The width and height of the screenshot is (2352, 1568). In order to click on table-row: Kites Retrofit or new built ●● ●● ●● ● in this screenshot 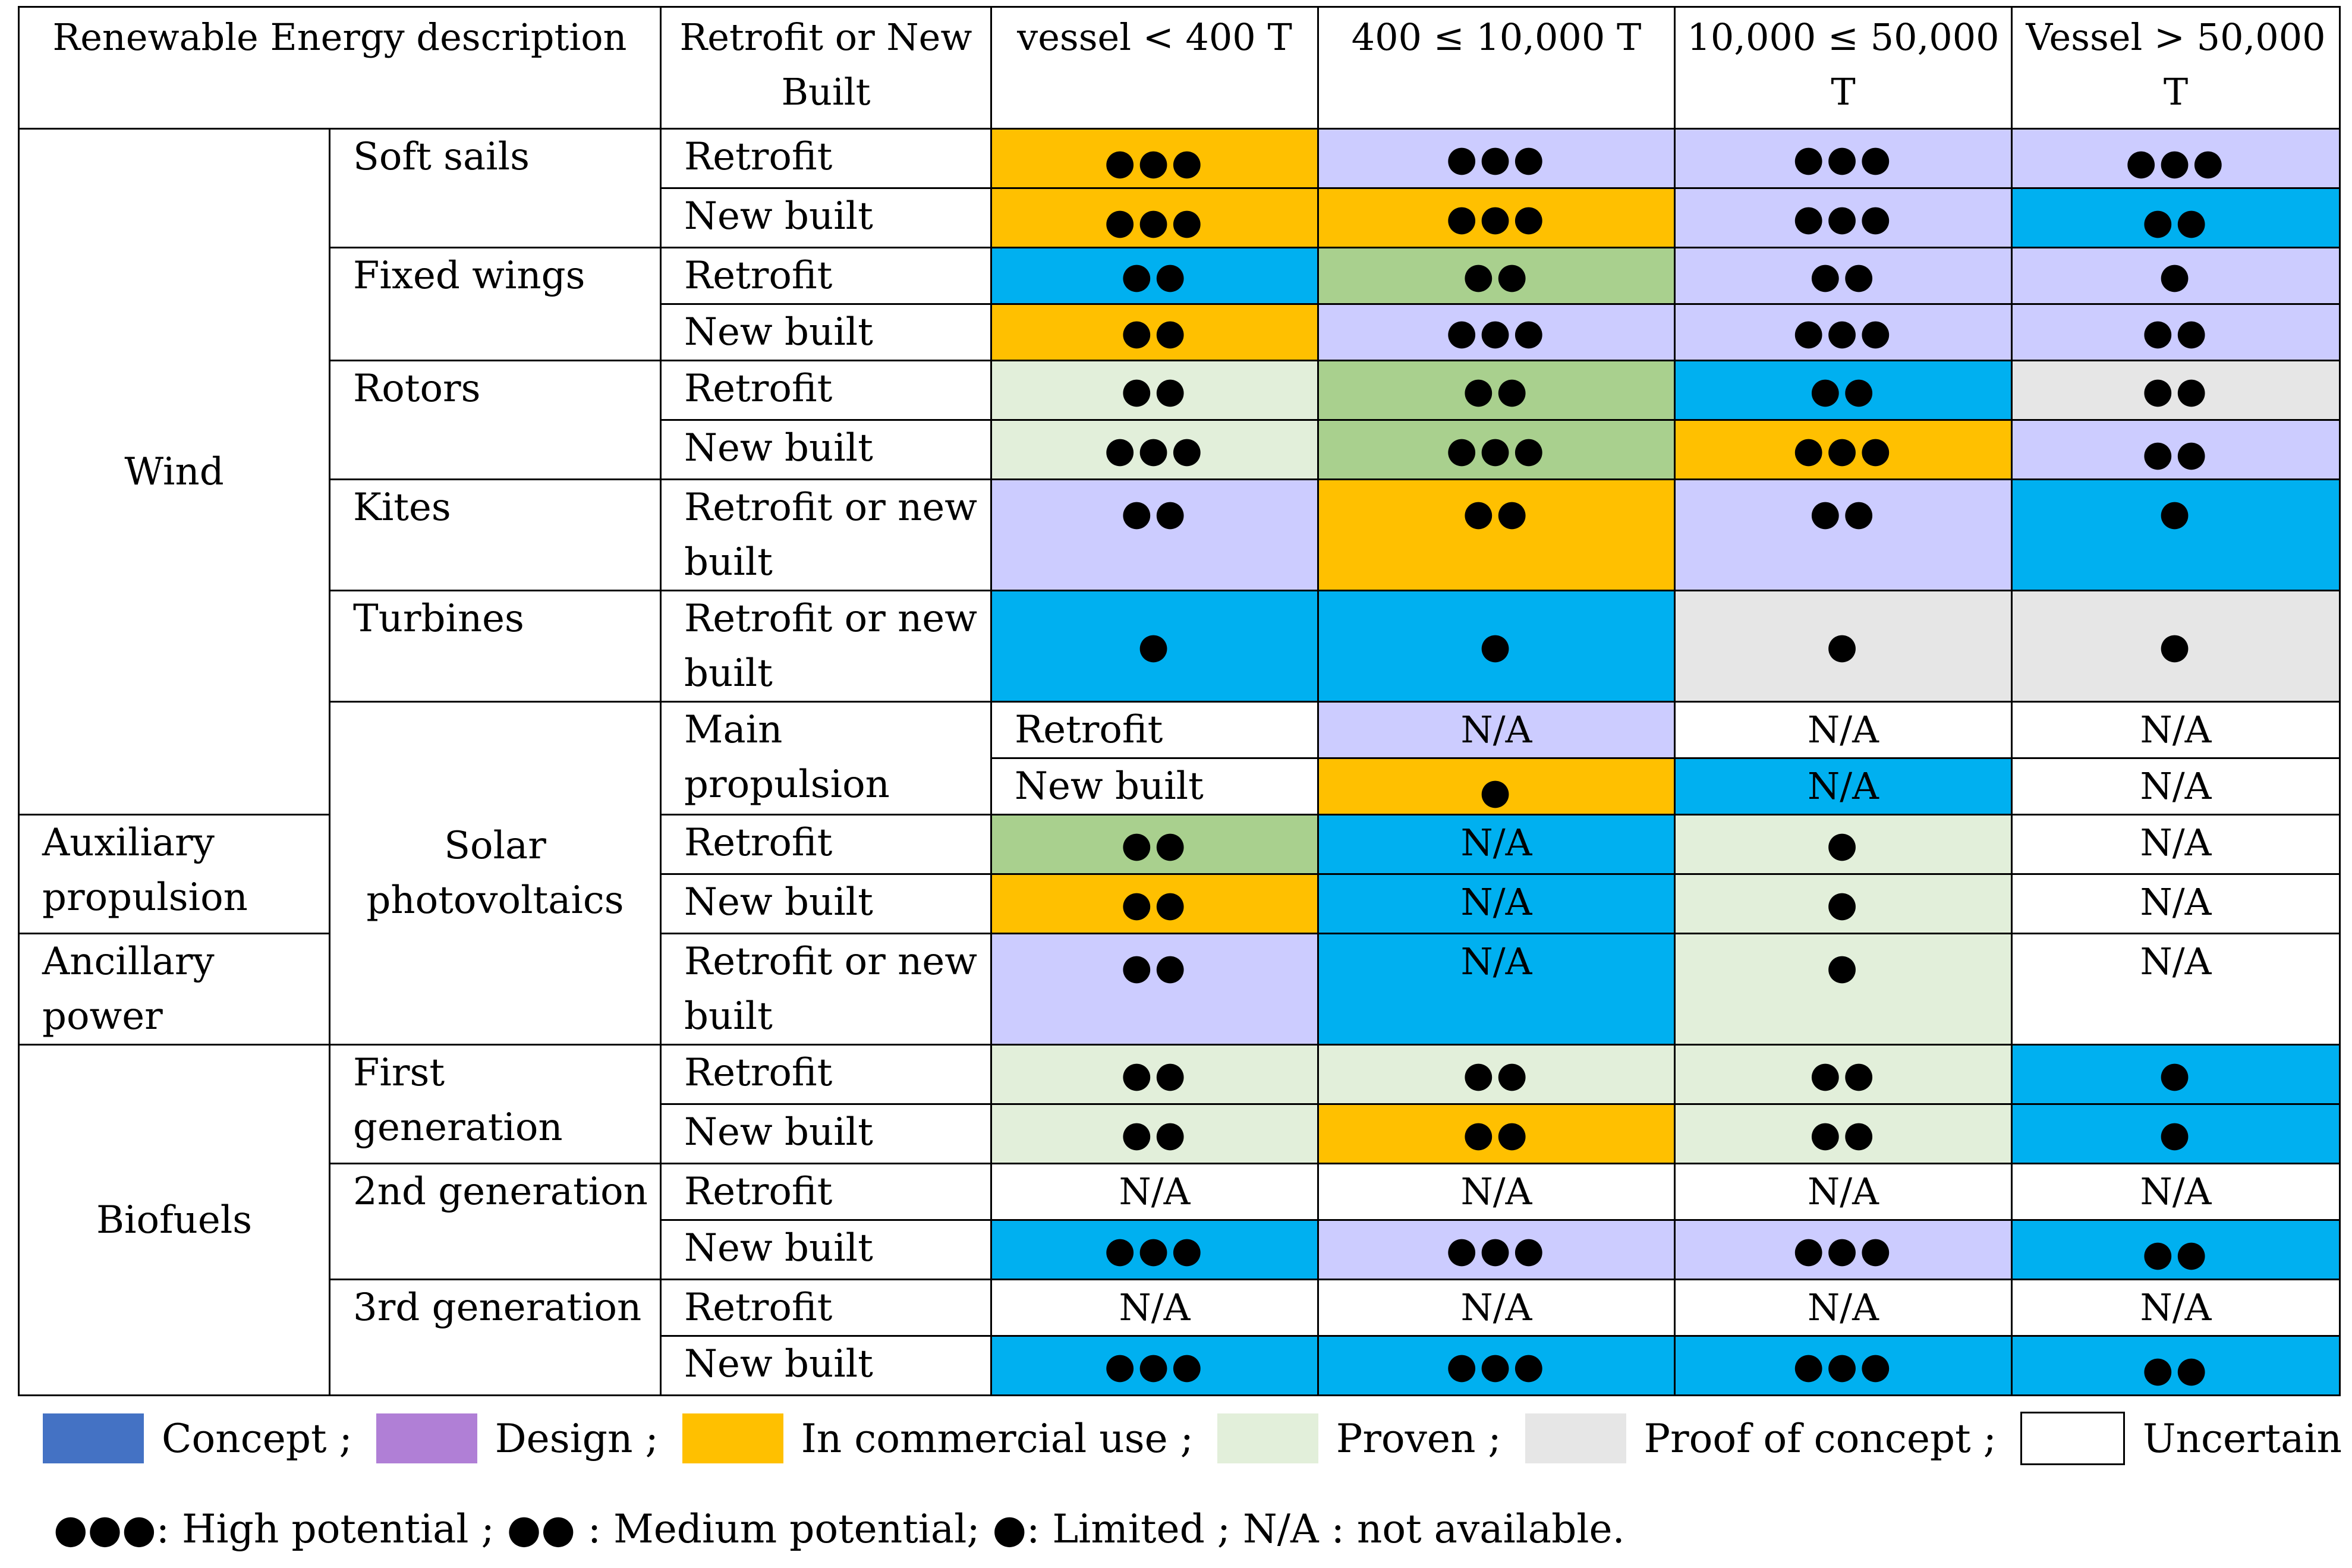, I will do `click(1180, 534)`.